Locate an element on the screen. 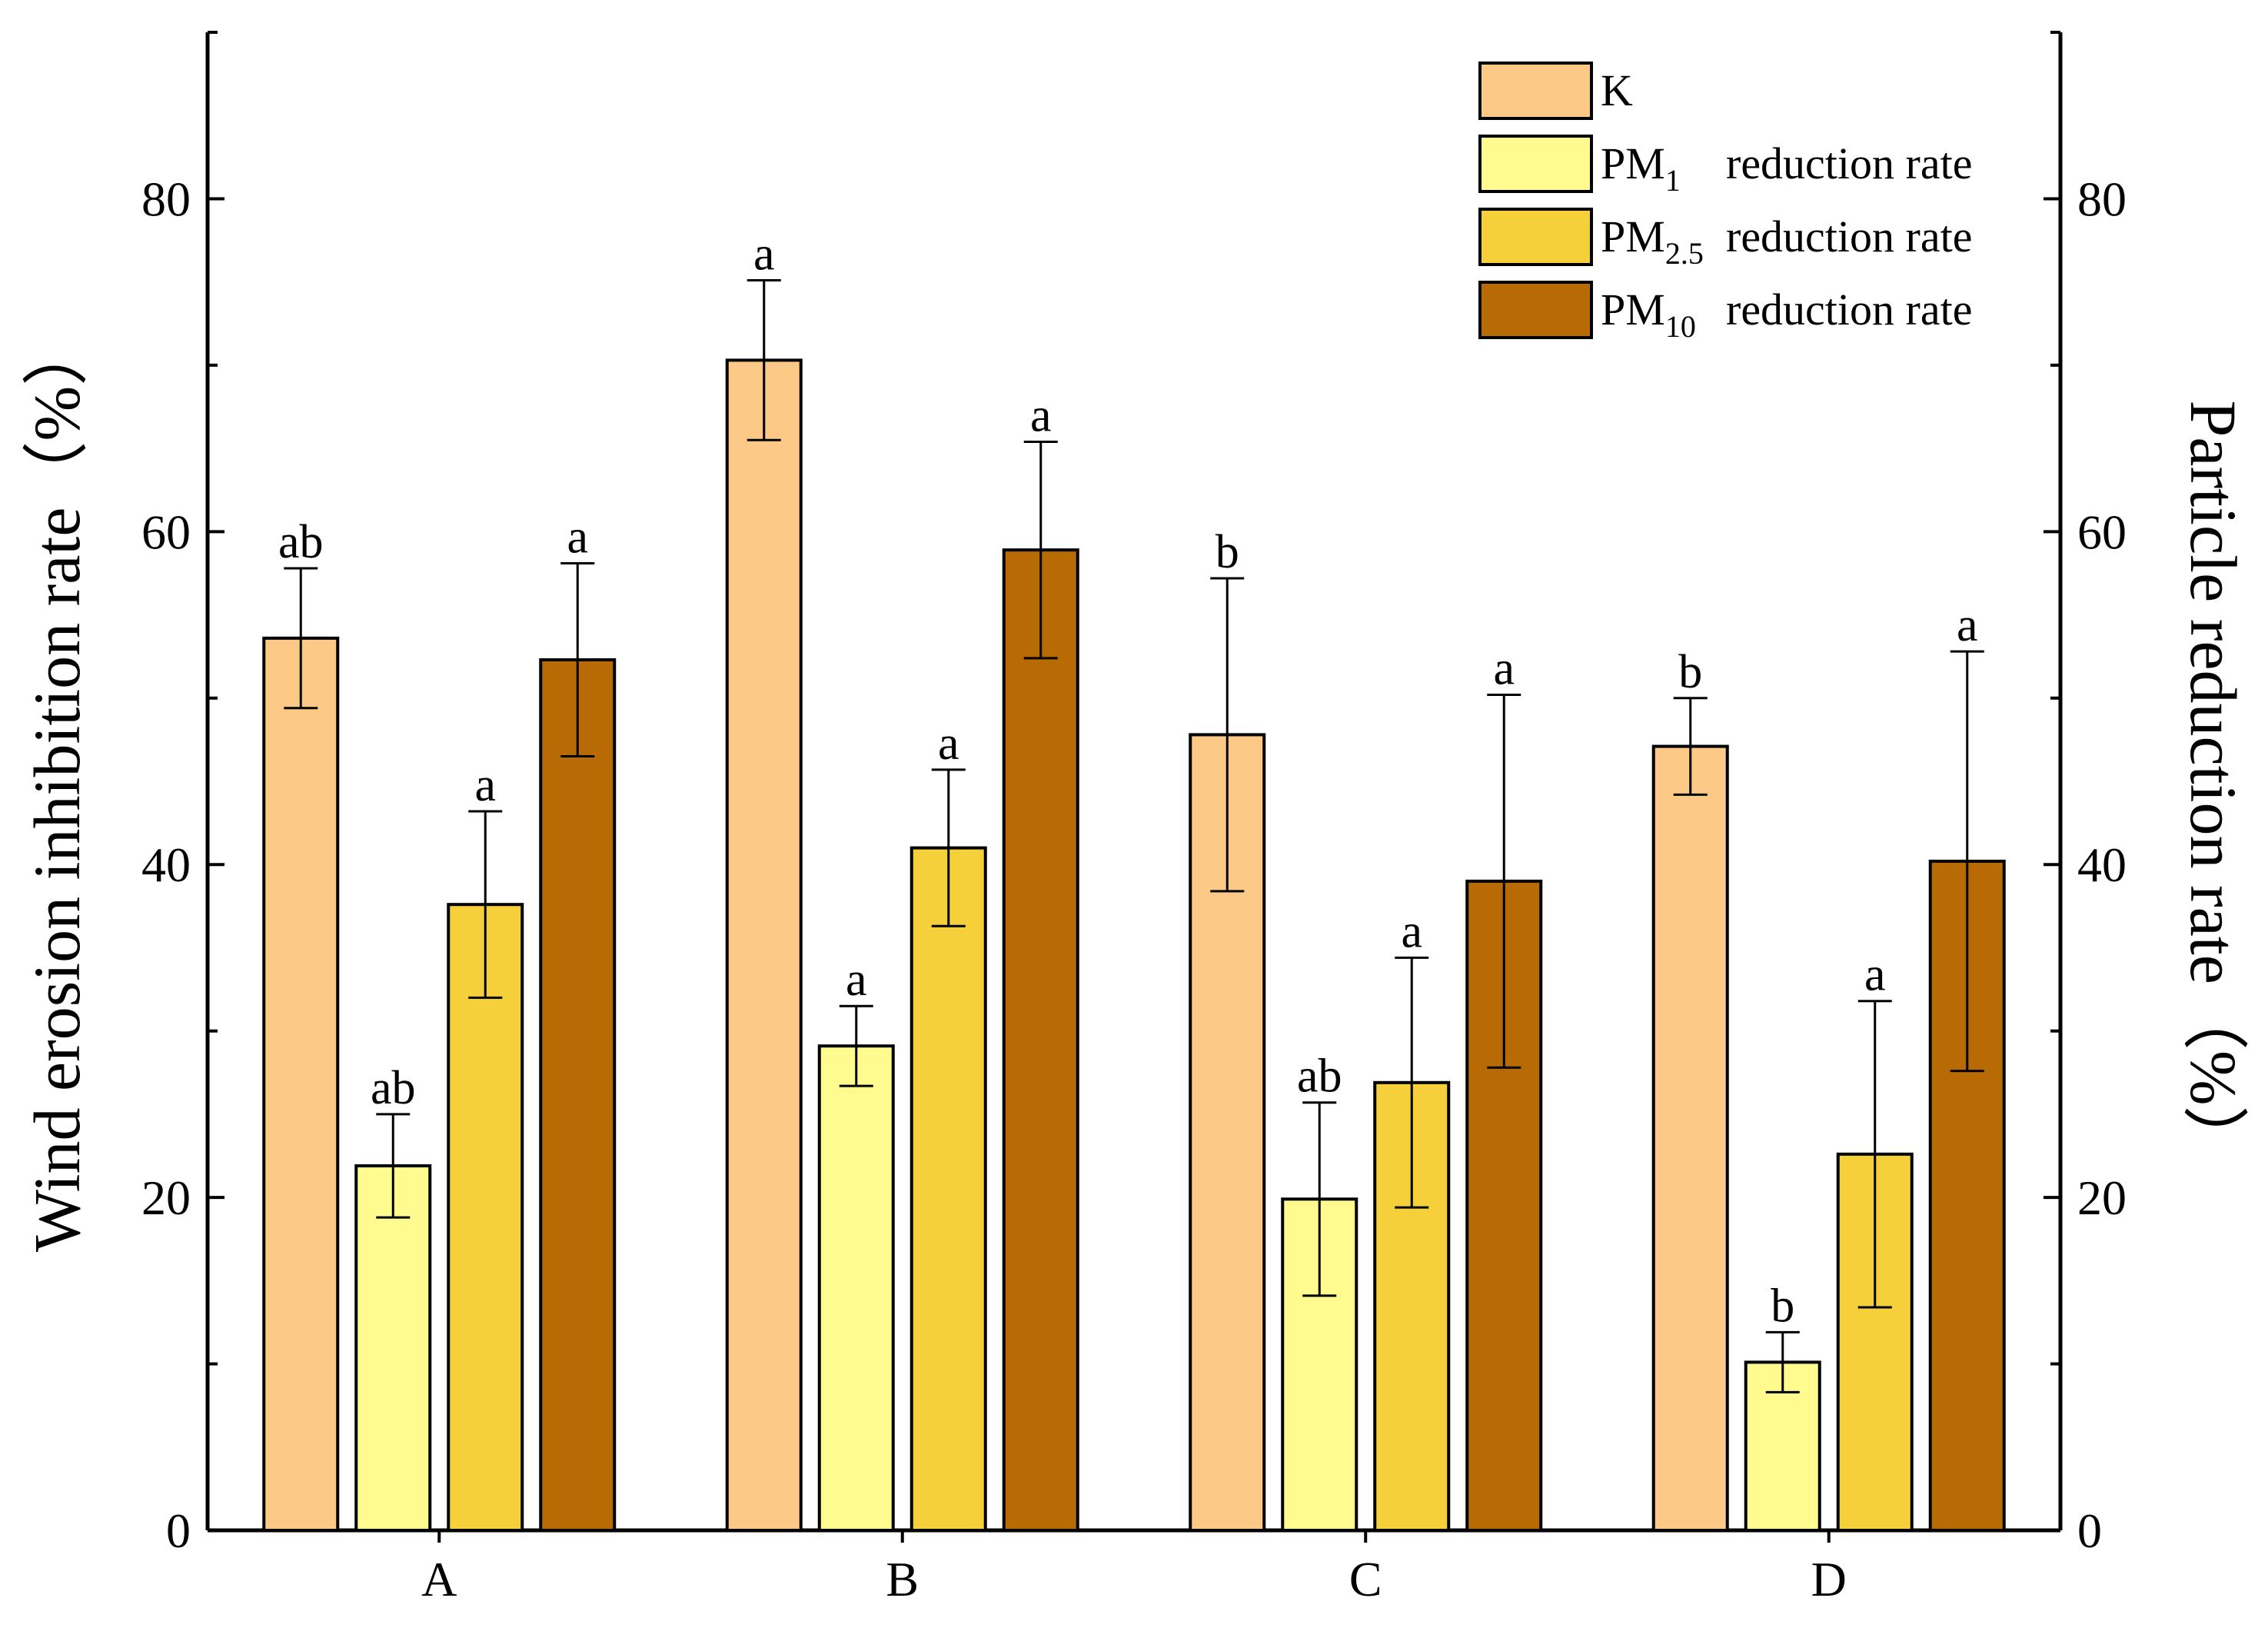  y-tick-label-left: 20 is located at coordinates (166, 1197).